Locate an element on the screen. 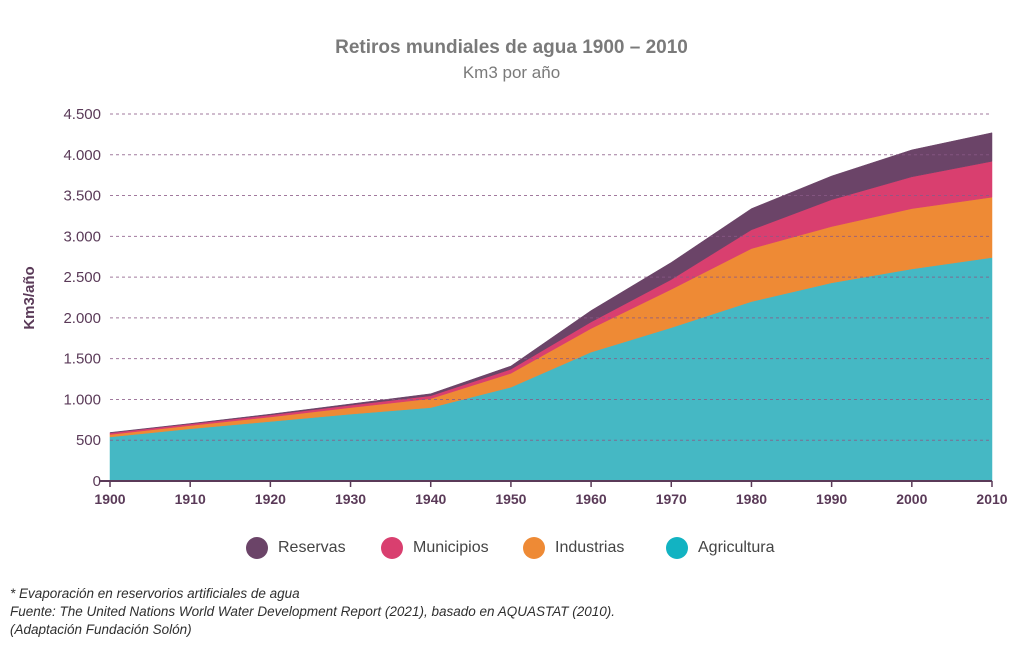 This screenshot has height=653, width=1023. y-tick-label: 3.500 is located at coordinates (82, 196).